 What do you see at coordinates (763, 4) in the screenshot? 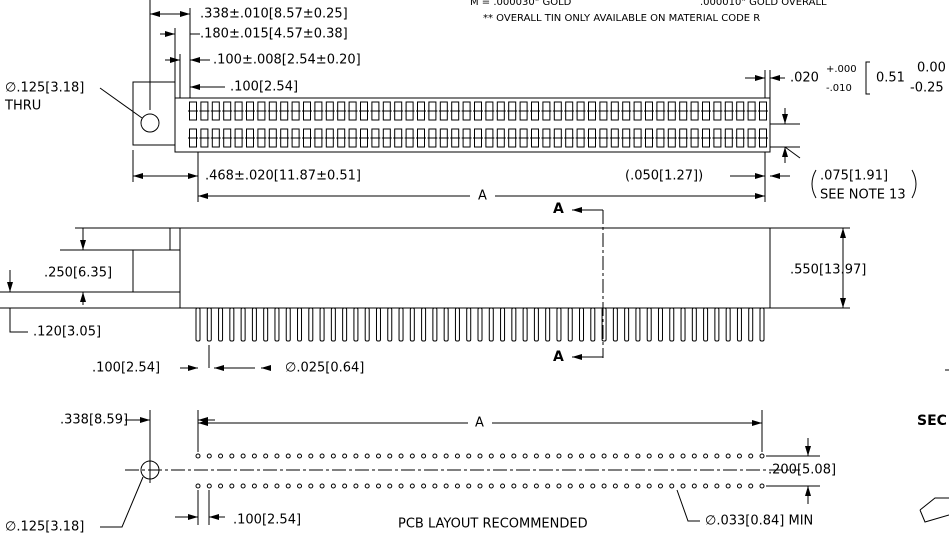
I see `note: .000010" GOLD OVERALL` at bounding box center [763, 4].